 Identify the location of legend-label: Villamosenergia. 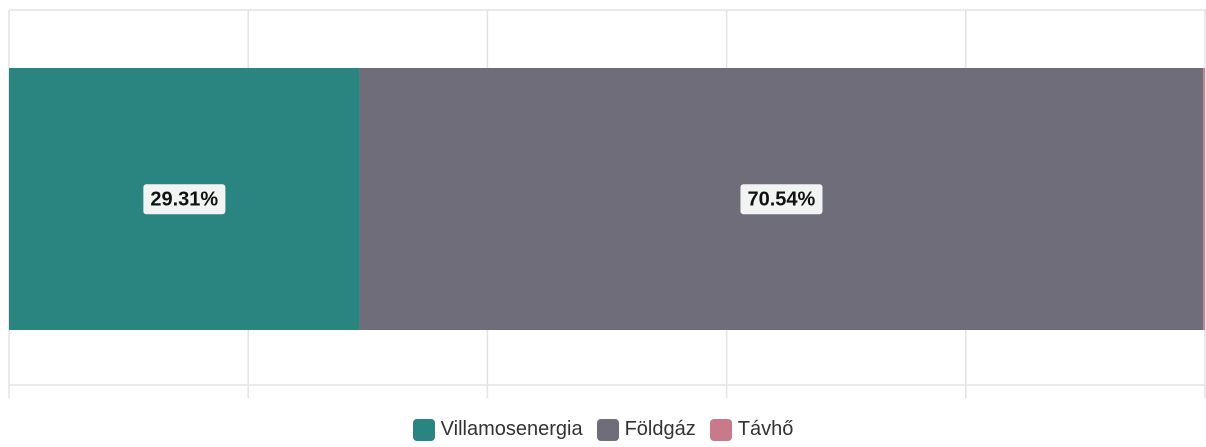
(511, 429).